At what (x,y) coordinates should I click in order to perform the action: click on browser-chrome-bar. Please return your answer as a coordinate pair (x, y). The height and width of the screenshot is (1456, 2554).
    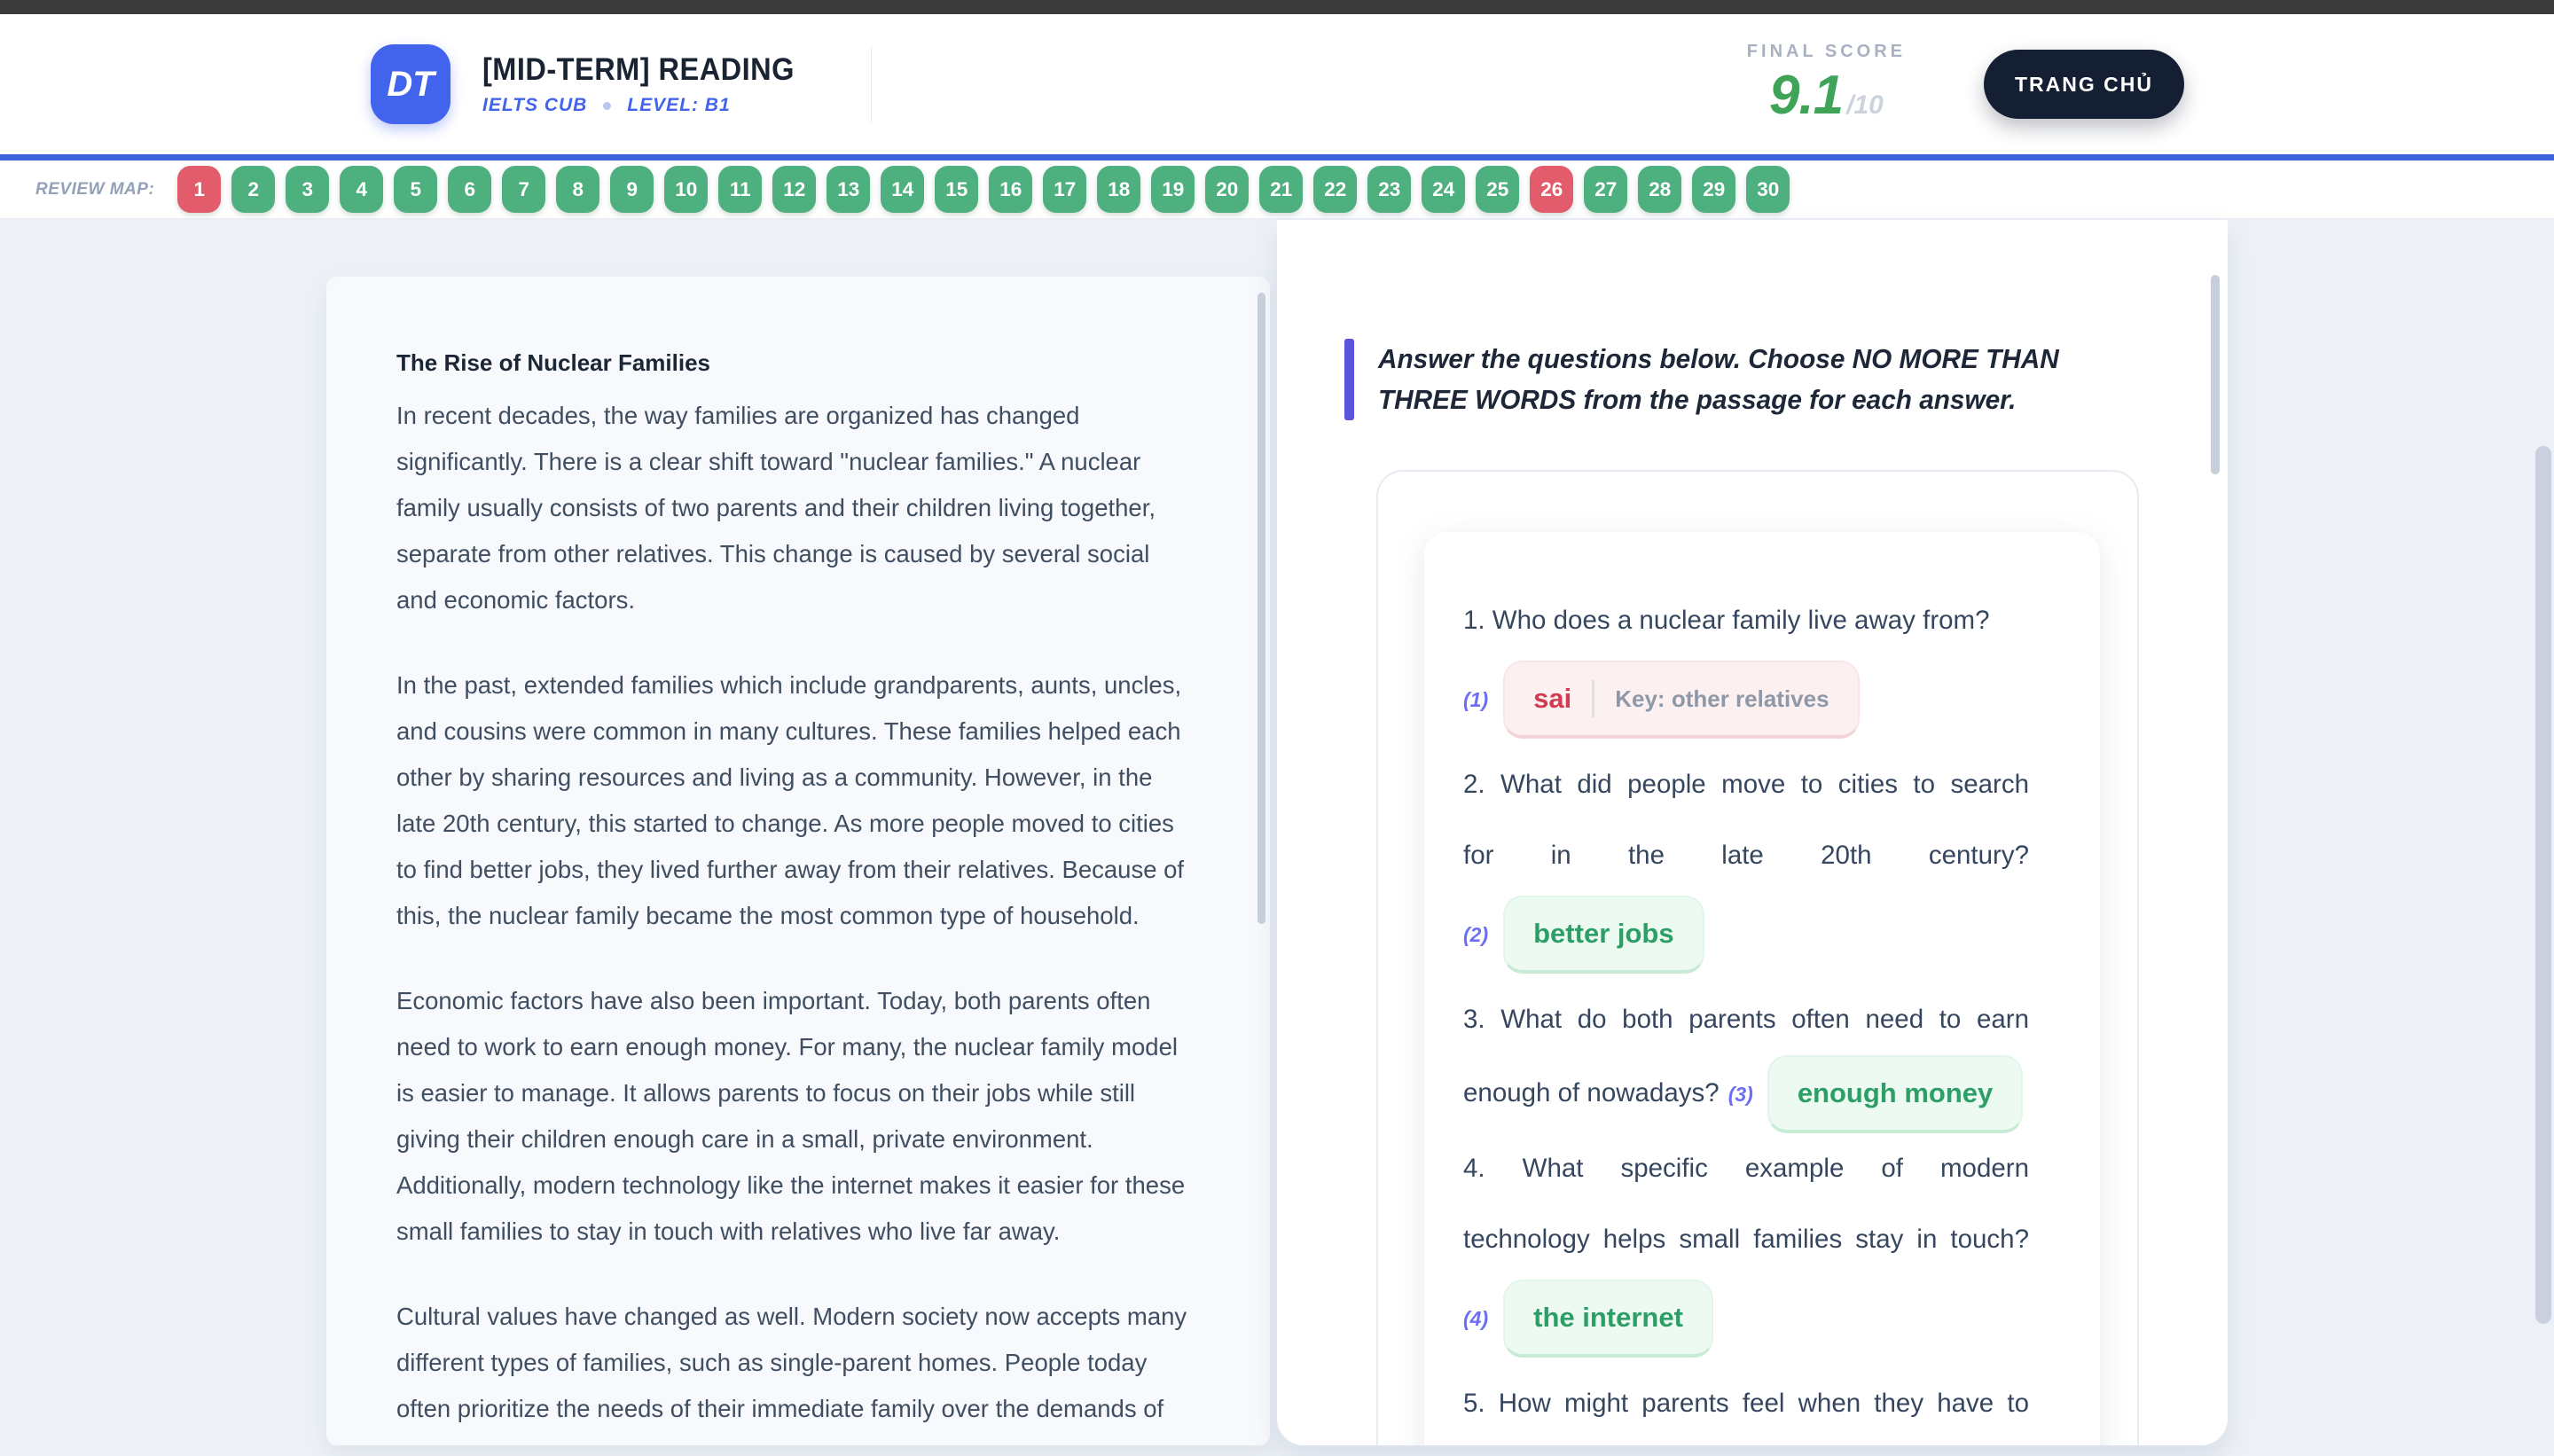
    Looking at the image, I should click on (1277, 7).